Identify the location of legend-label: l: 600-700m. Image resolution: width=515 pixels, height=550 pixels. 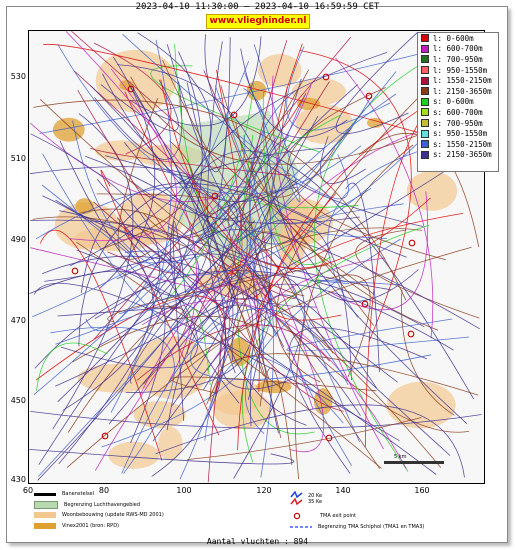
(458, 49).